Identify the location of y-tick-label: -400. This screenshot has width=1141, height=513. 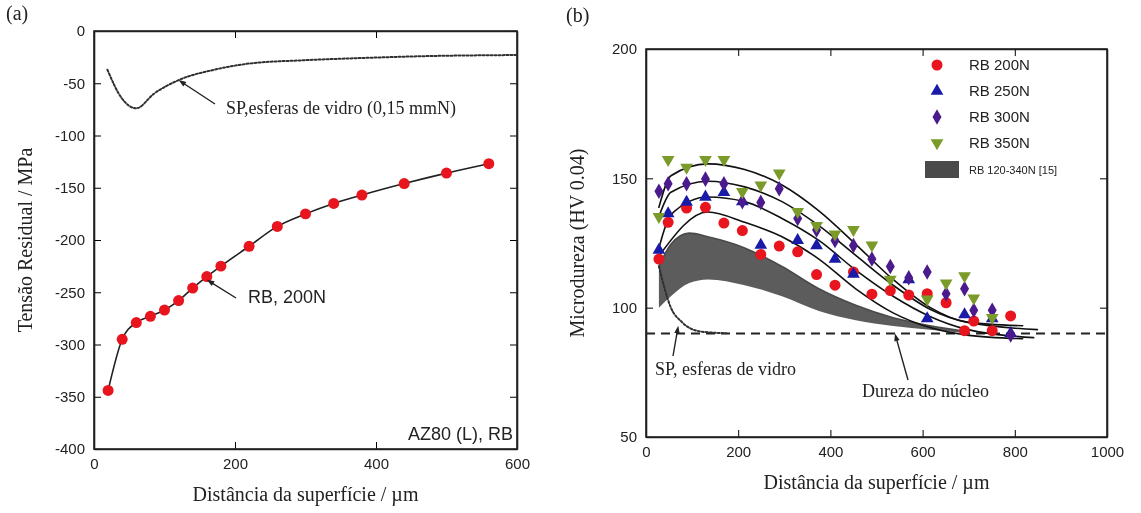
(69, 449).